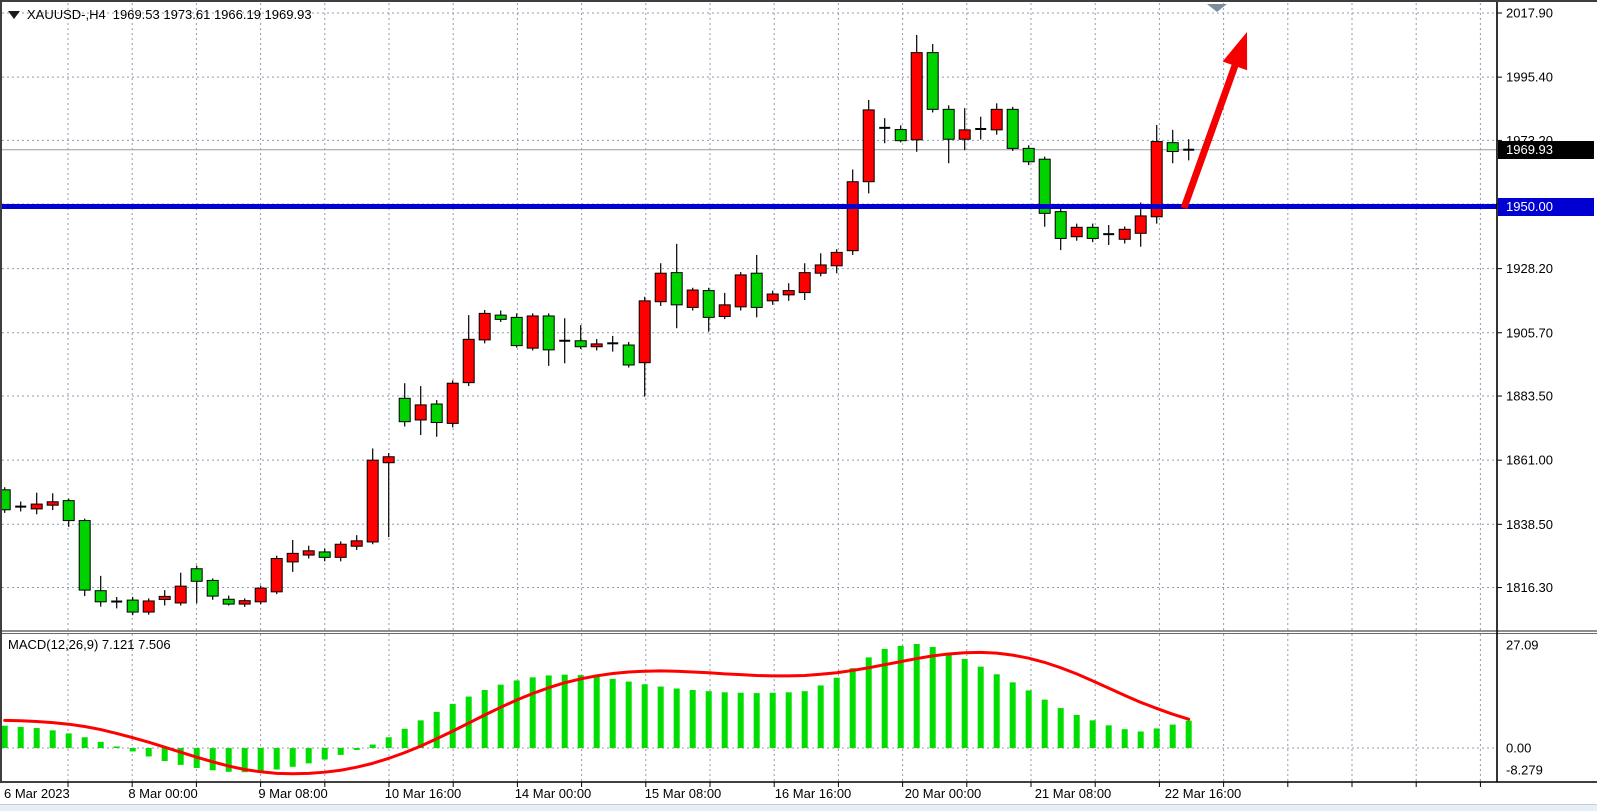  What do you see at coordinates (1235, 51) in the screenshot?
I see `trend-arrow-head` at bounding box center [1235, 51].